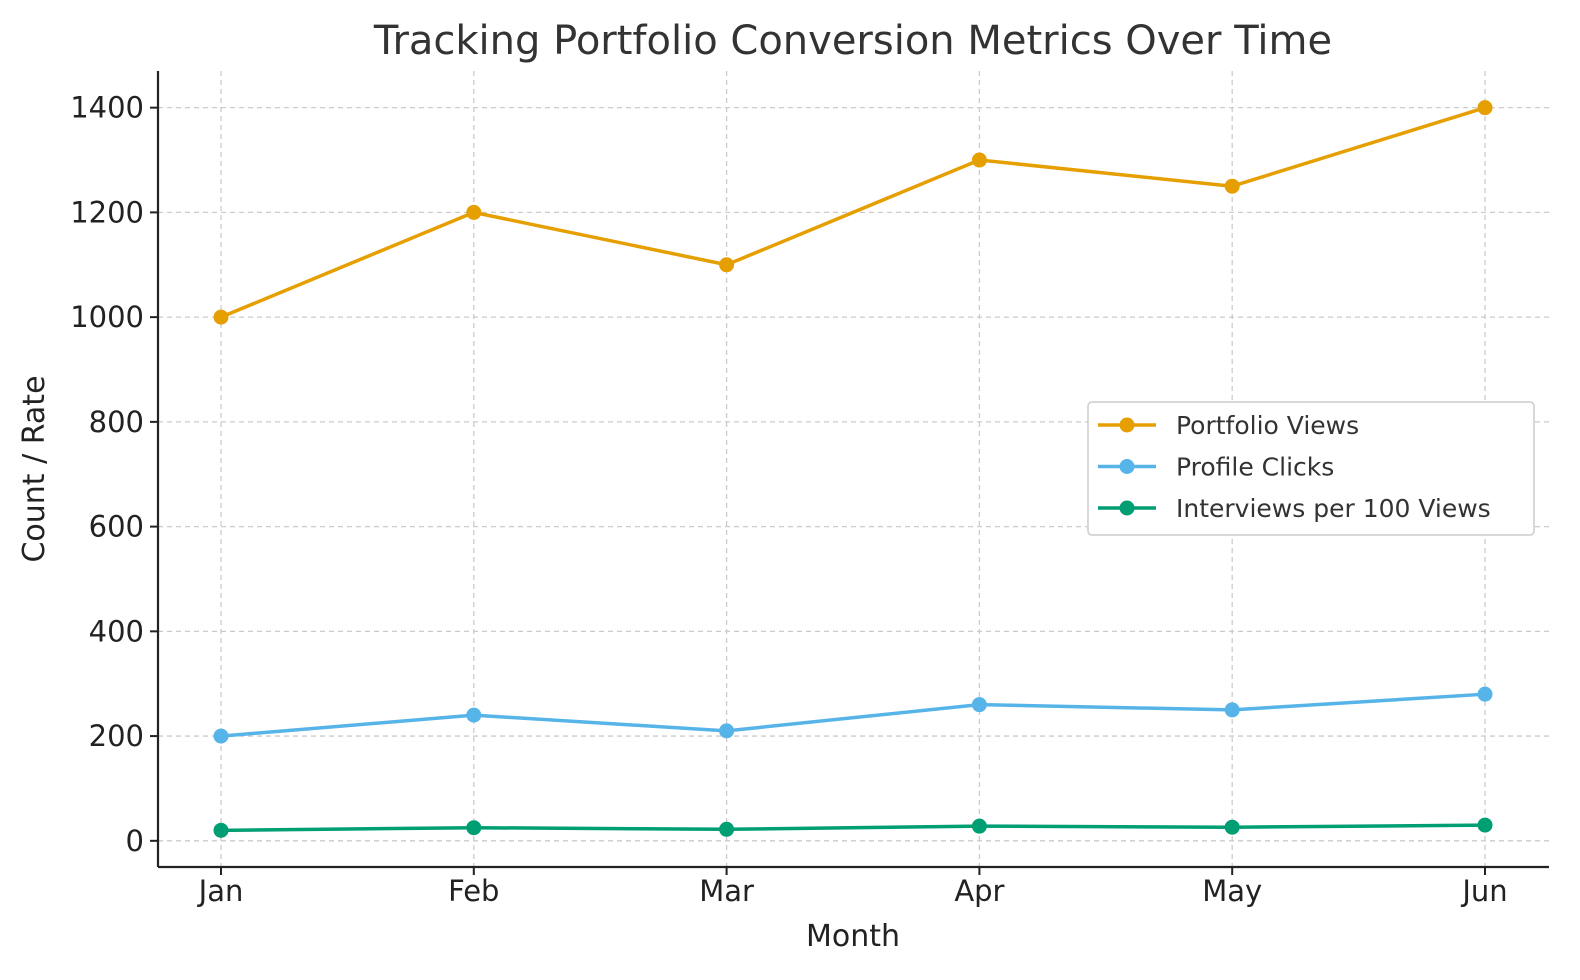 The width and height of the screenshot is (1580, 980). Describe the element at coordinates (116, 527) in the screenshot. I see `y-tick-label: 600` at that location.